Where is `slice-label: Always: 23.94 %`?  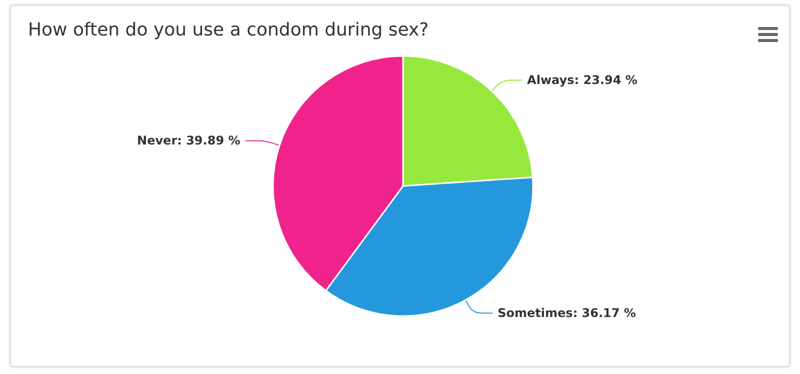 slice-label: Always: 23.94 % is located at coordinates (582, 80).